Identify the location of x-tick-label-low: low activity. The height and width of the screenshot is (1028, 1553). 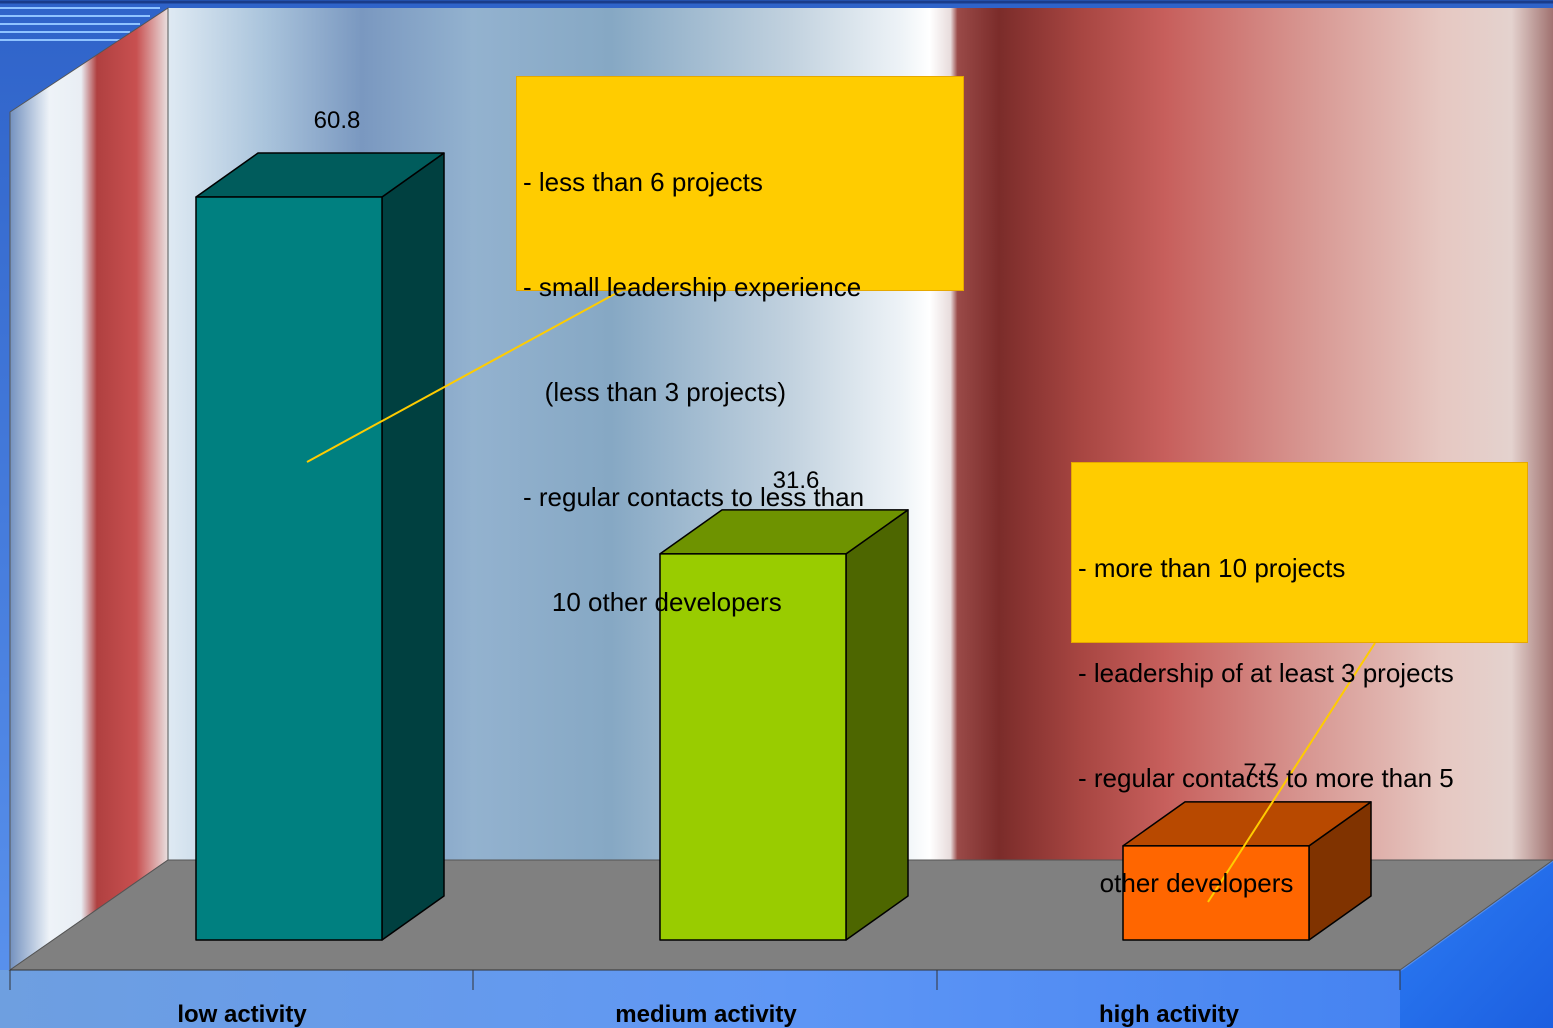
(242, 1014).